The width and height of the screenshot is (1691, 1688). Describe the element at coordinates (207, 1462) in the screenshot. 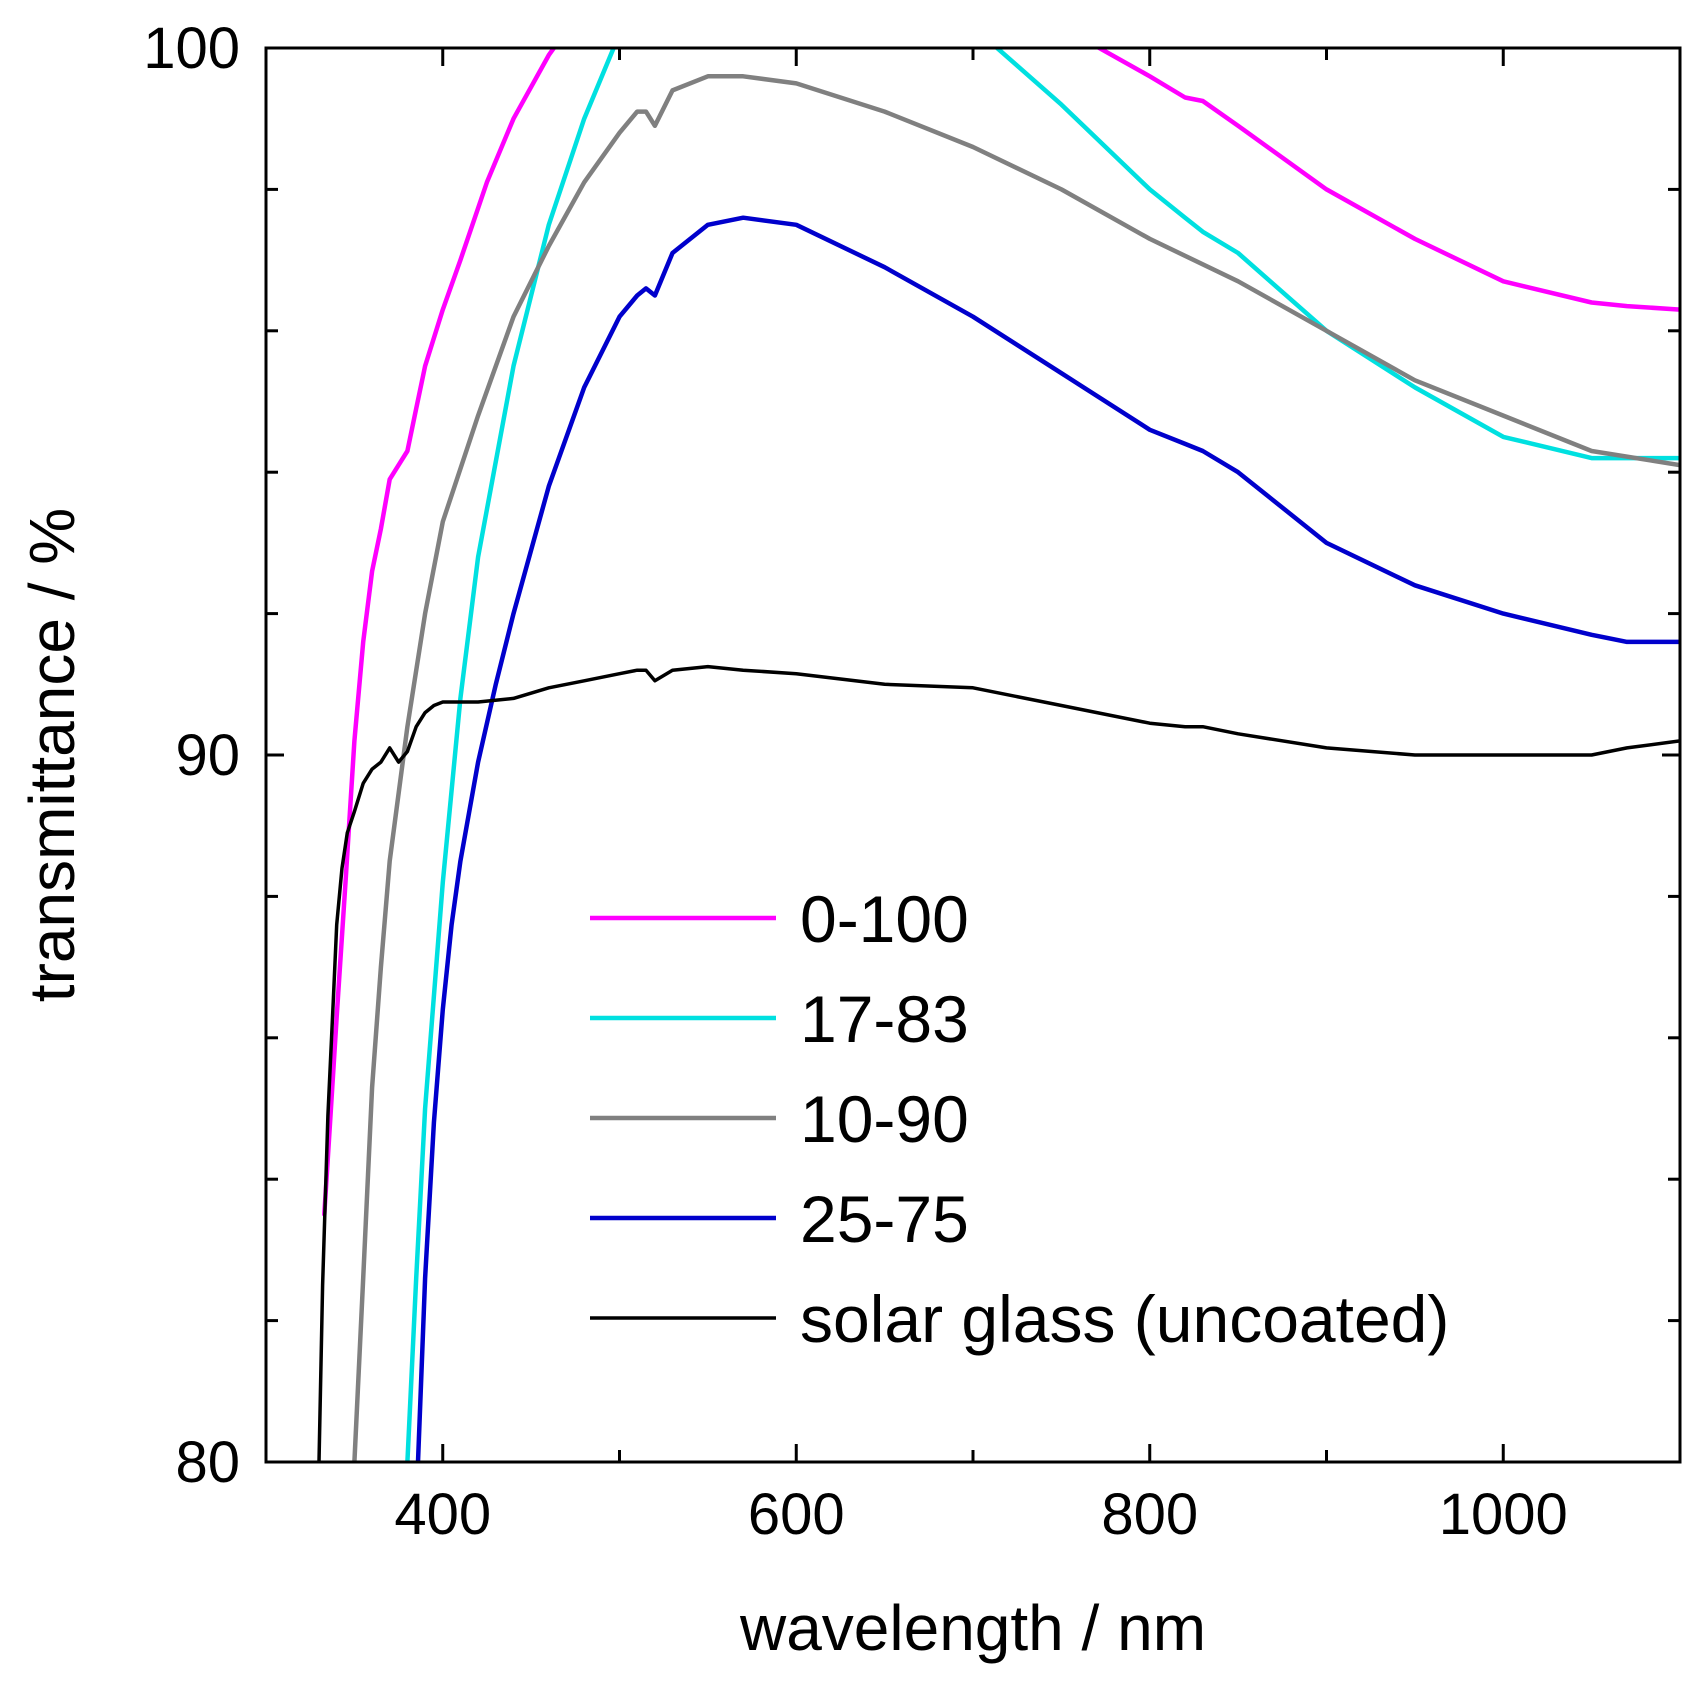

I see `y-tick-label: 80` at that location.